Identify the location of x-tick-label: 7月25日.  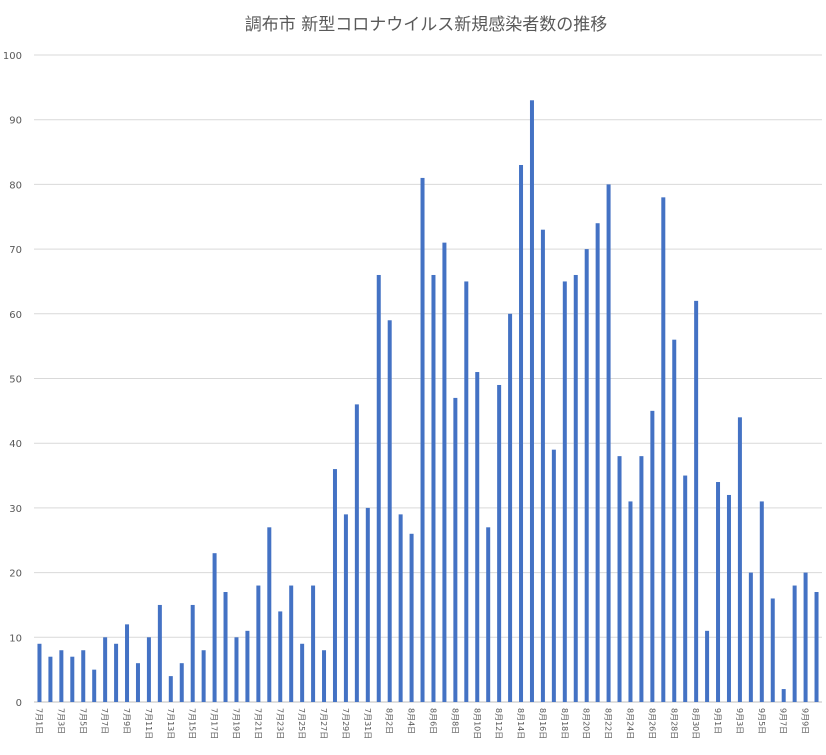
(301, 723).